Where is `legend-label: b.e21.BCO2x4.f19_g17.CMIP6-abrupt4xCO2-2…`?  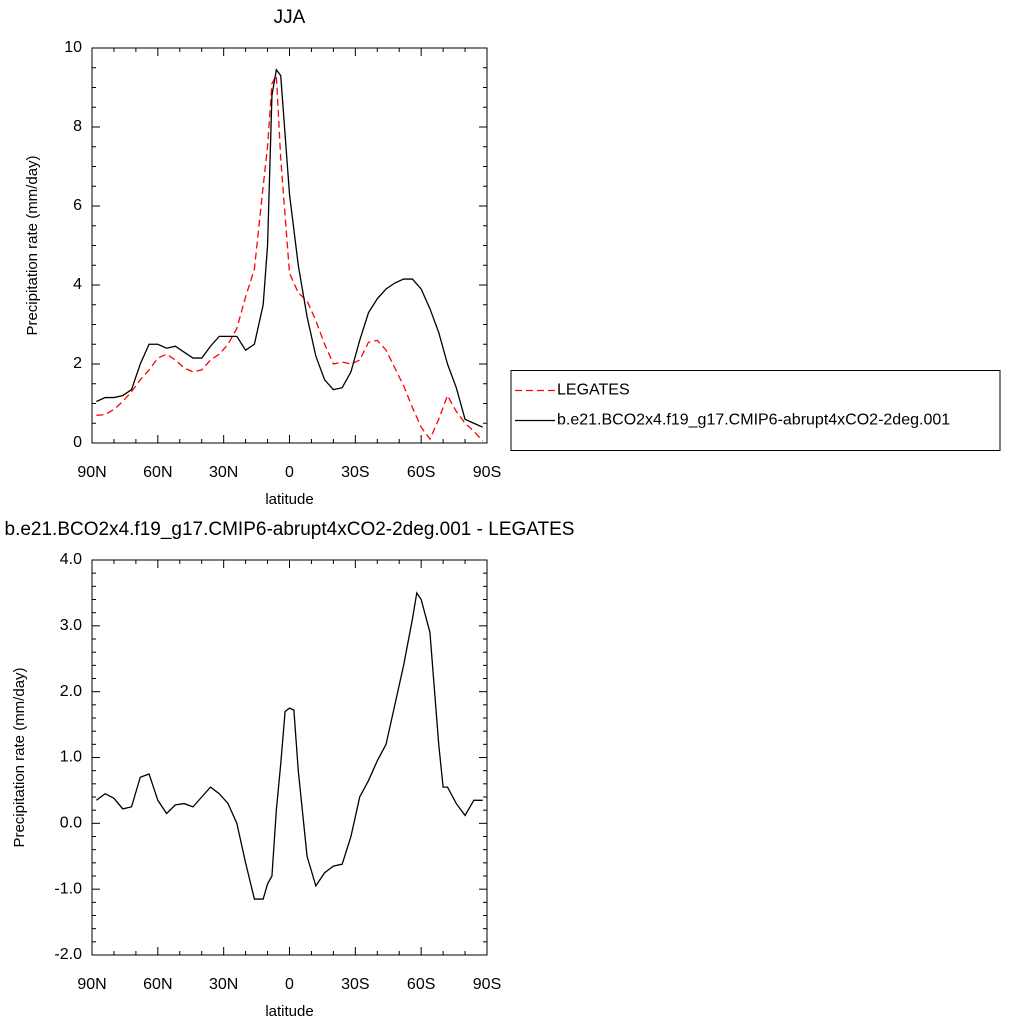 legend-label: b.e21.BCO2x4.f19_g17.CMIP6-abrupt4xCO2-2… is located at coordinates (753, 420).